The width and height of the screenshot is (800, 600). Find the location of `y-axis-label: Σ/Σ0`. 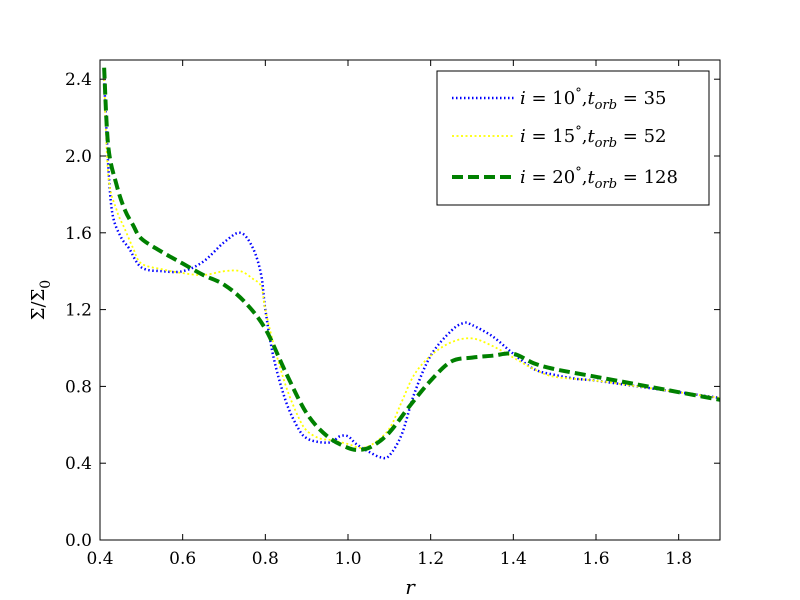

y-axis-label: Σ/Σ0 is located at coordinates (41, 300).